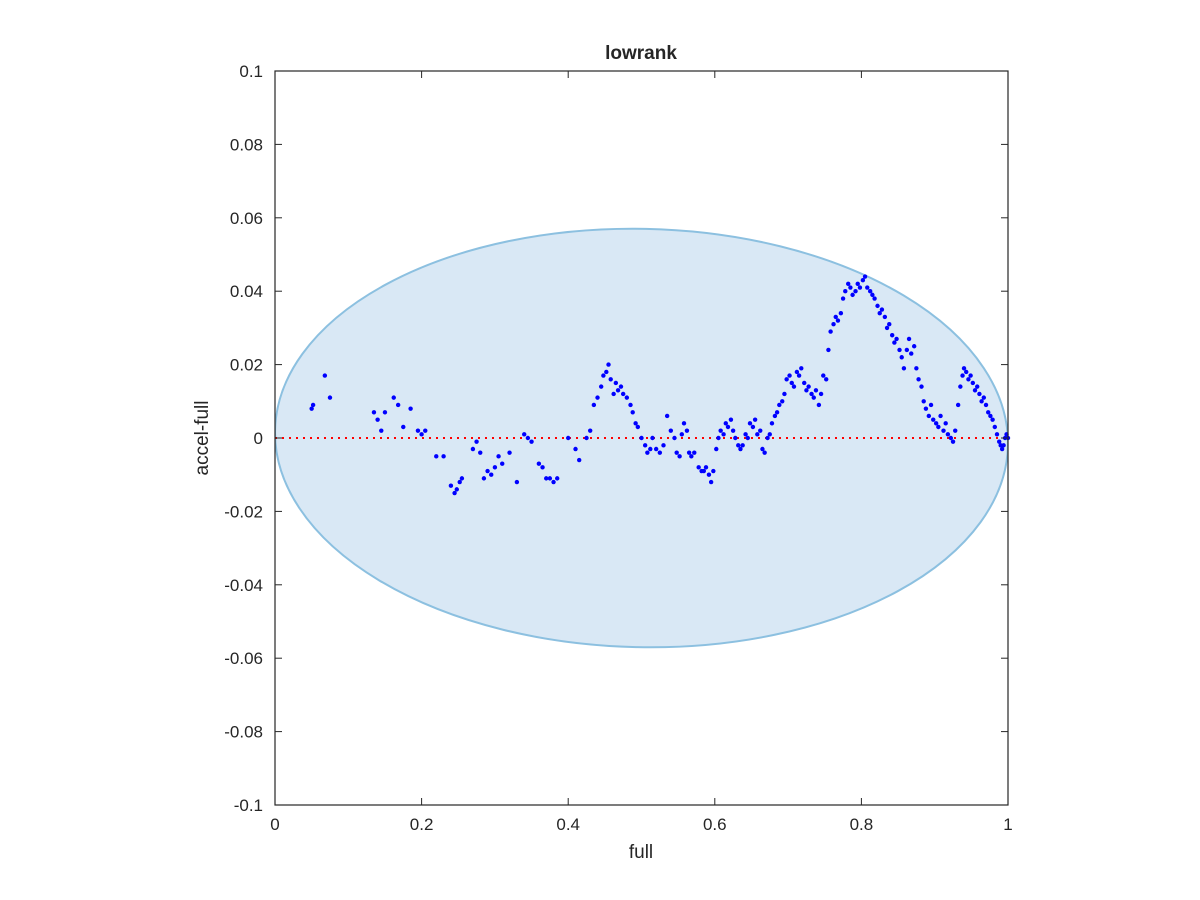 This screenshot has width=1200, height=900. What do you see at coordinates (243, 585) in the screenshot?
I see `y-tick-label: -0.04` at bounding box center [243, 585].